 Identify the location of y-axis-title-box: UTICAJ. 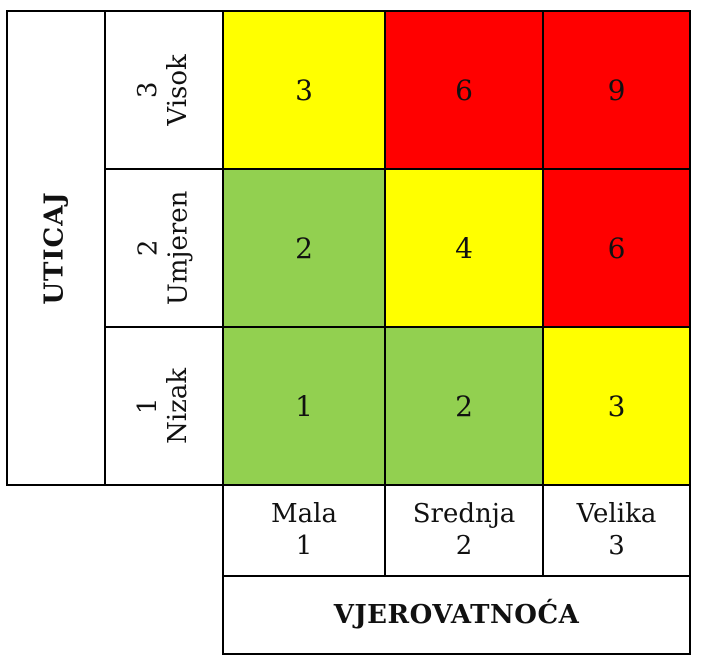
(56, 248).